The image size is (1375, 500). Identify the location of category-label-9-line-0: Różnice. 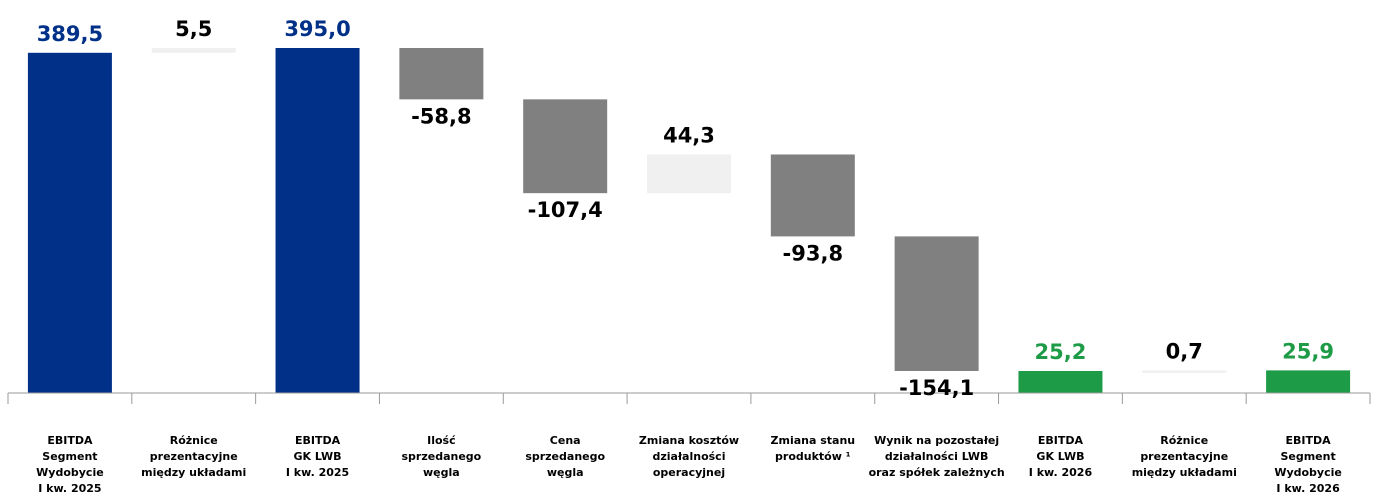
(1184, 440).